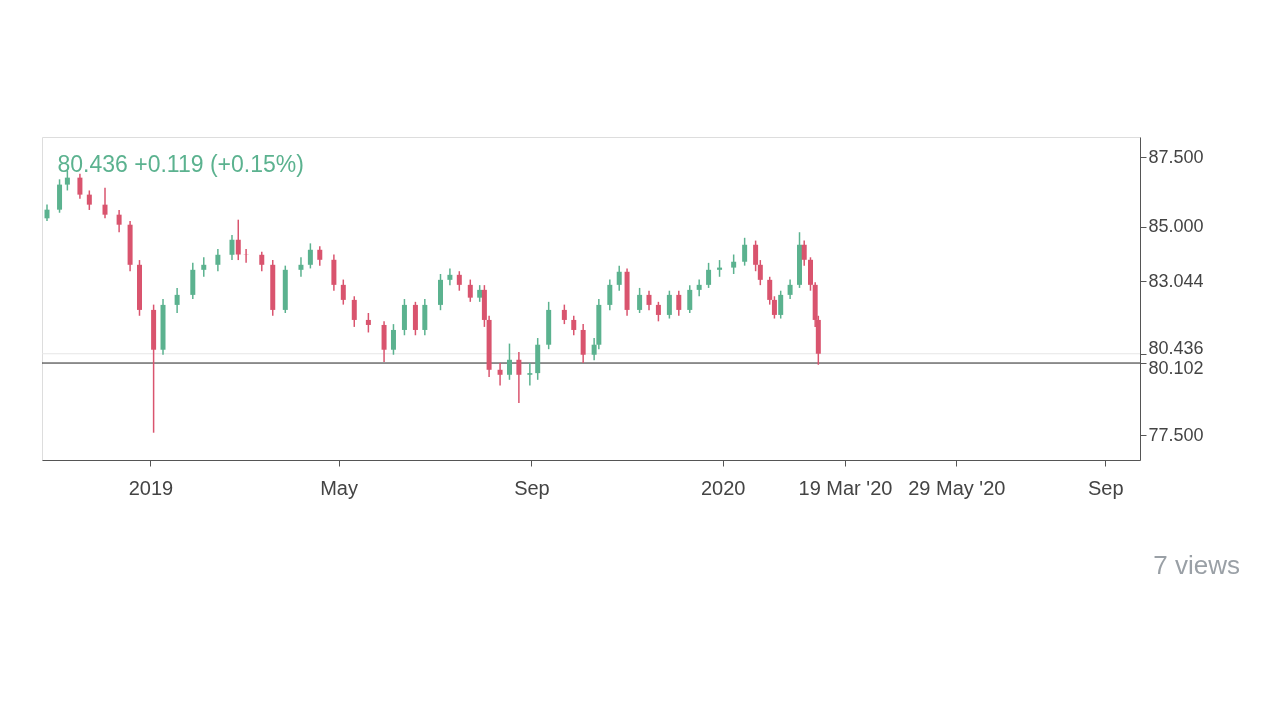 The image size is (1280, 720). Describe the element at coordinates (957, 487) in the screenshot. I see `x-tick-label: 29 May '20` at that location.